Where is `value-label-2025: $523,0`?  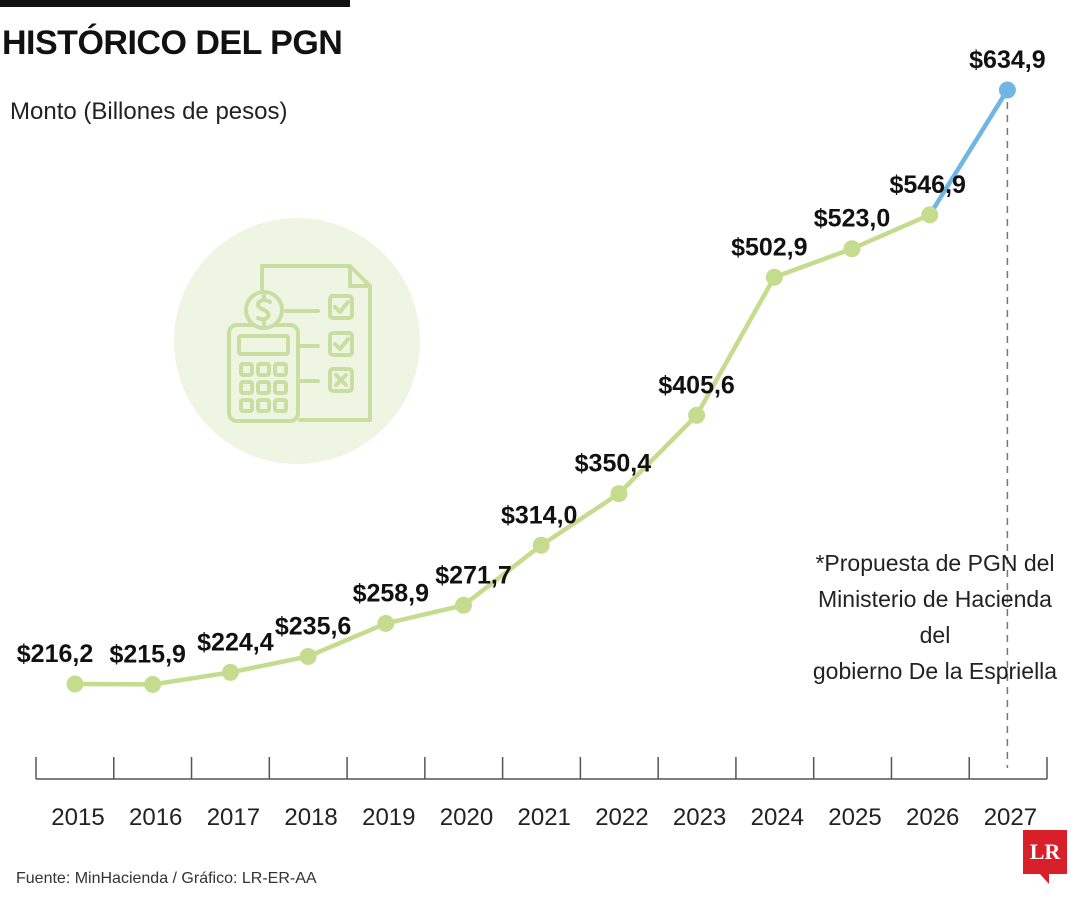
value-label-2025: $523,0 is located at coordinates (852, 219).